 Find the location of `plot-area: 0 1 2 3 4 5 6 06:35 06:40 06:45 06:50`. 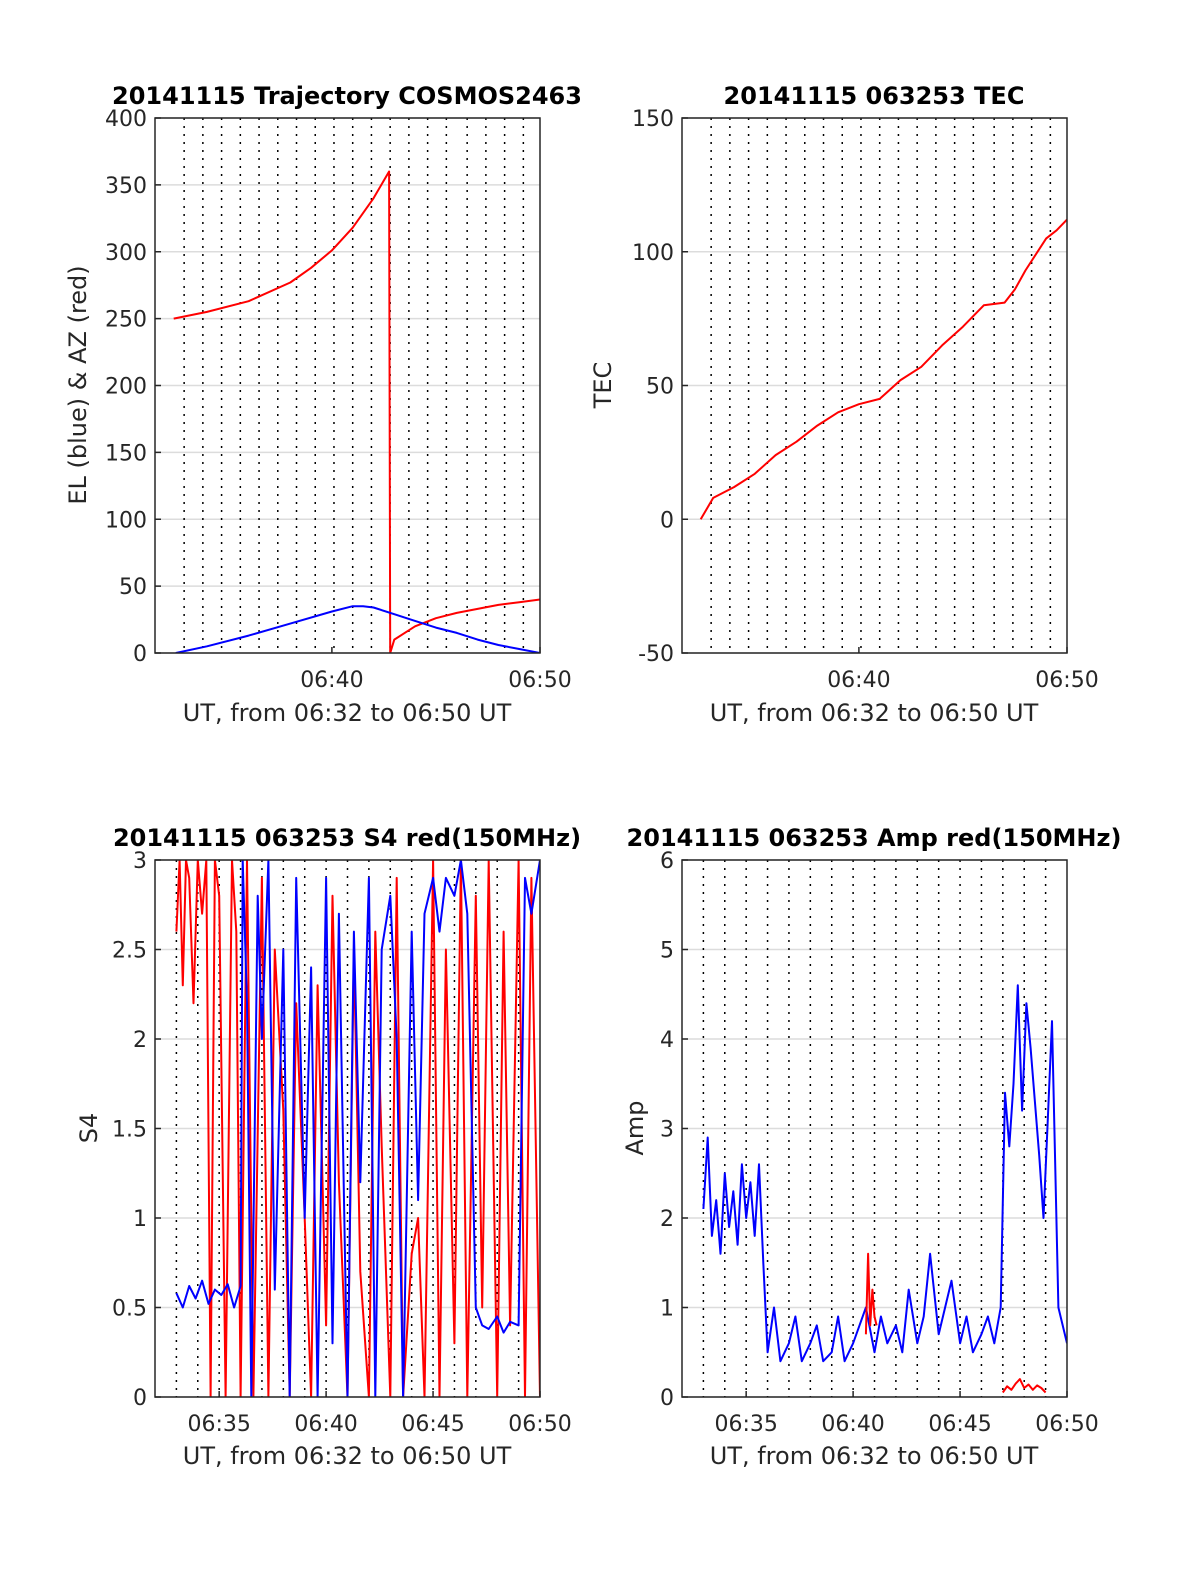

plot-area: 0 1 2 3 4 5 6 06:35 06:40 06:45 06:50 is located at coordinates (879, 1143).